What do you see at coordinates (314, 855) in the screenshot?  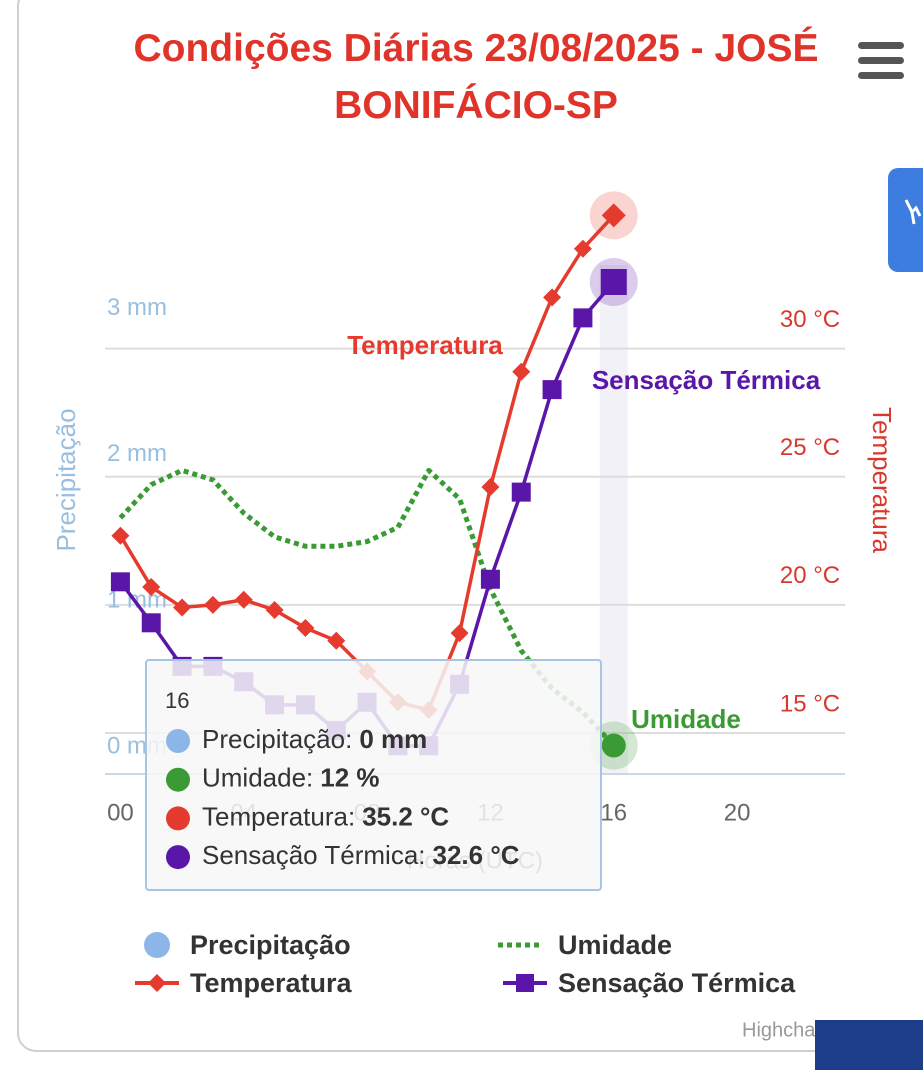 I see `tooltip-label: Sensação Térmica:` at bounding box center [314, 855].